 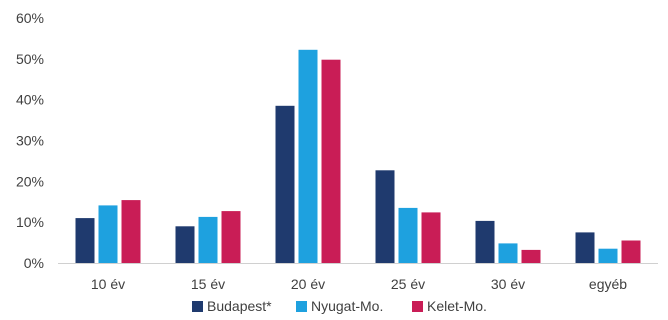 I want to click on y-axis-labels: 0% 10% 20% 30% 40% 50% 60%, so click(x=30, y=140).